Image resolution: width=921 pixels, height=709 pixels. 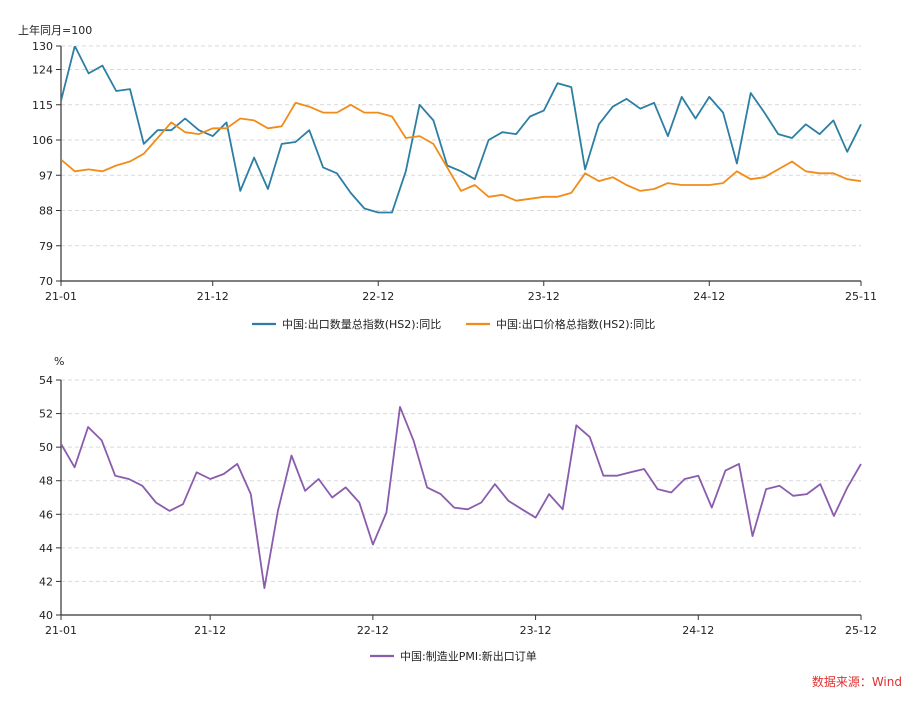 What do you see at coordinates (468, 656) in the screenshot?
I see `legend-label-pmi: 中国:制造业PMI:新出口订单` at bounding box center [468, 656].